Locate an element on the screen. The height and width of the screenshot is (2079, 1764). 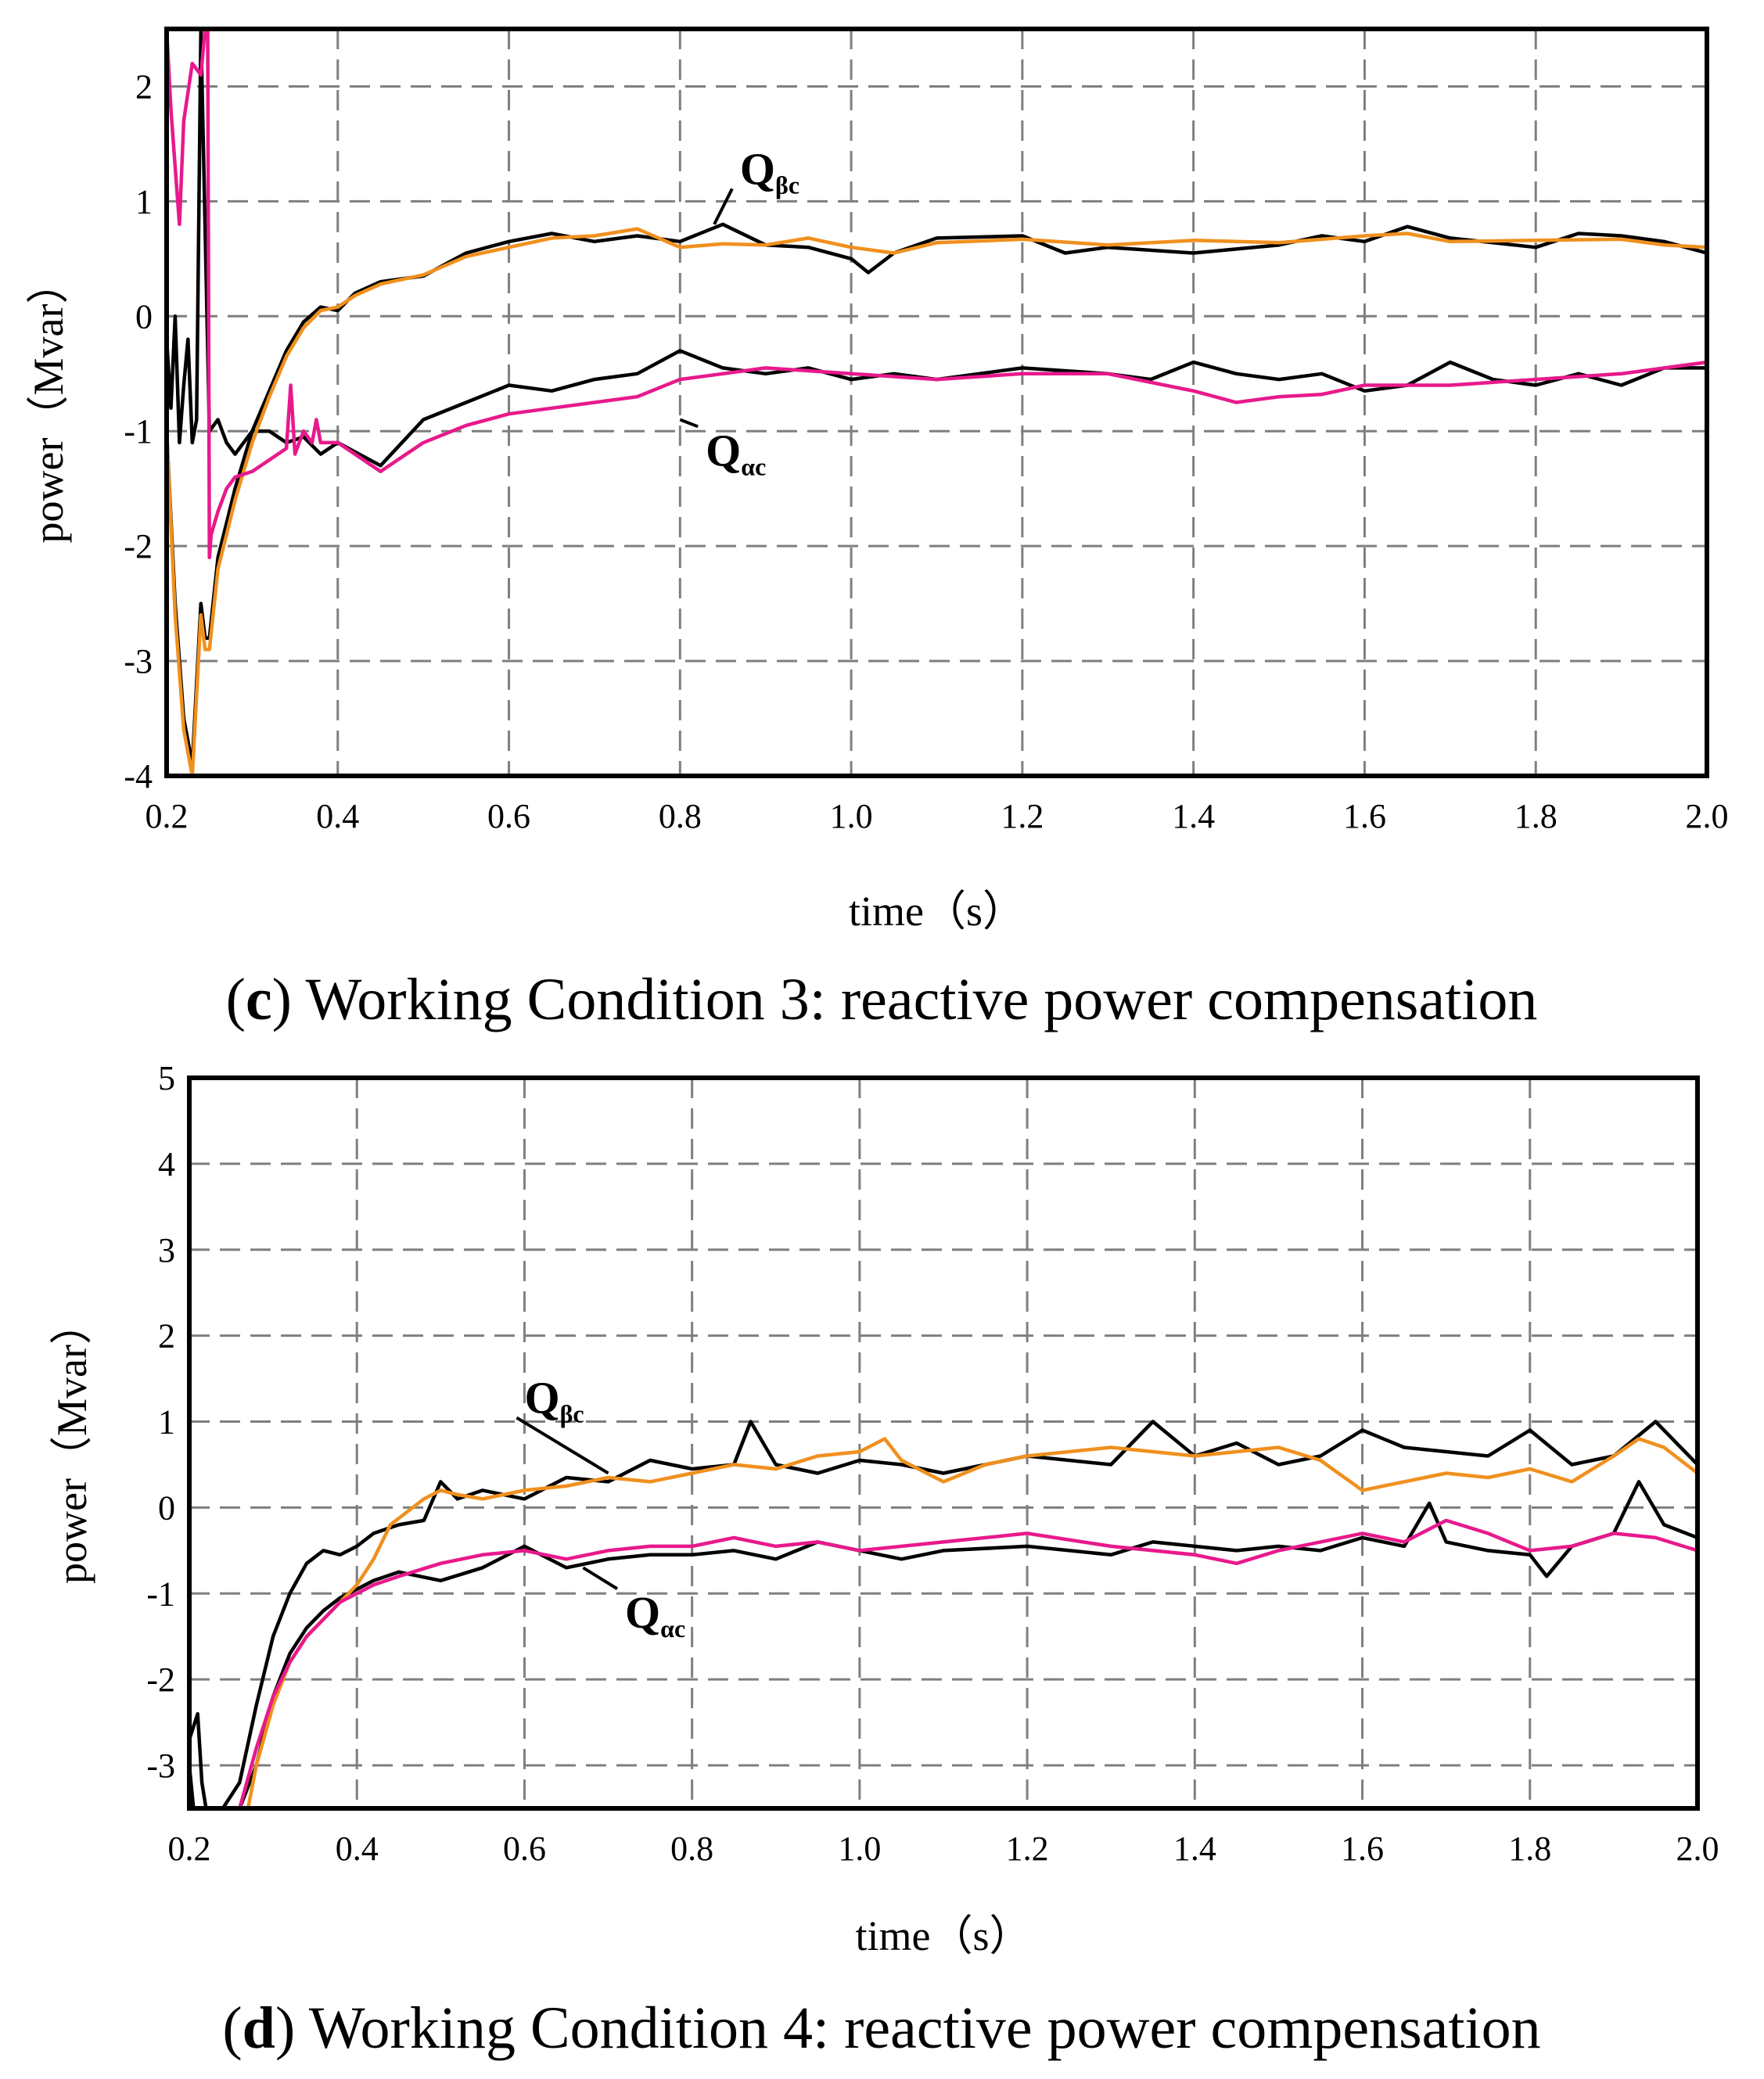
caption-label-d: d is located at coordinates (259, 2028).